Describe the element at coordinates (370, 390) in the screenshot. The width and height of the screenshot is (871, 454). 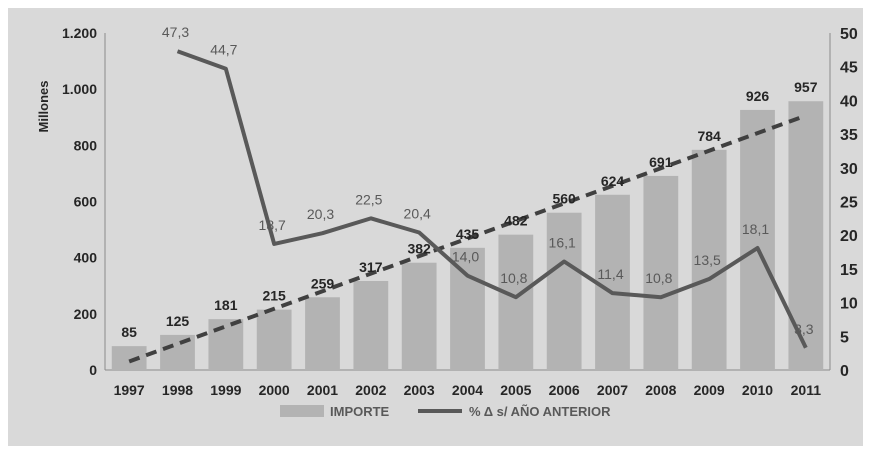
I see `x-tick-label: 2002` at that location.